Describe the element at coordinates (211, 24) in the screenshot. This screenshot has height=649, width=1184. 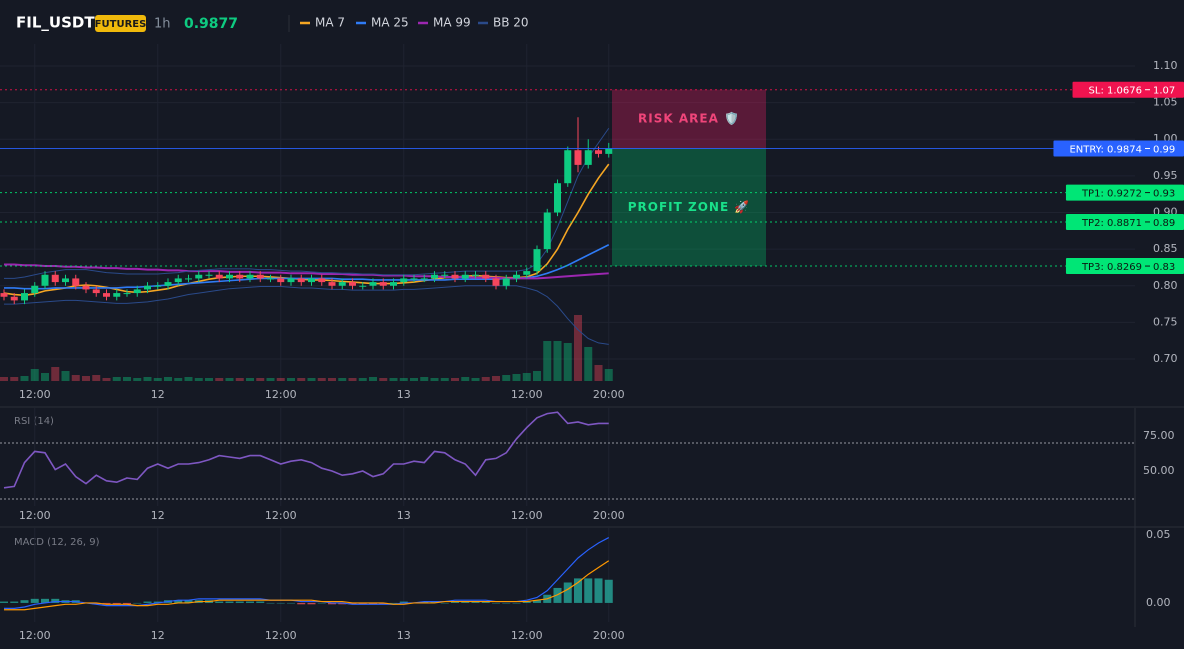
I see `last-price: 0.9877` at that location.